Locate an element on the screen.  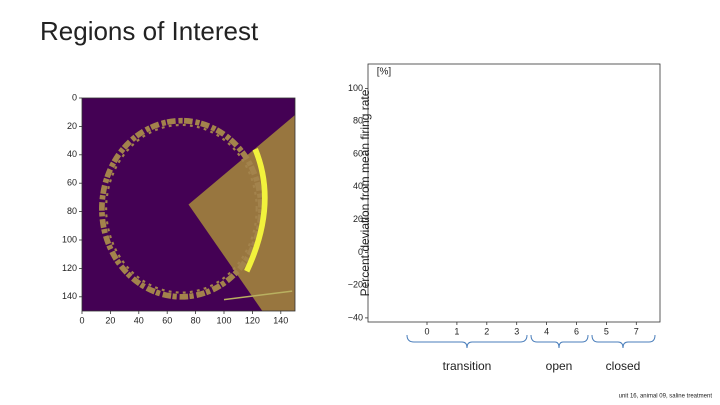
footnote: unit 16, animal 09, saline treatment is located at coordinates (666, 397).